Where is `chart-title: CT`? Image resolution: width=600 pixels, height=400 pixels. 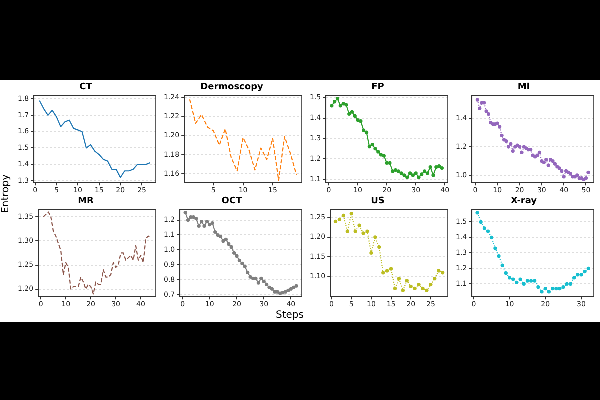
chart-title: CT is located at coordinates (87, 87).